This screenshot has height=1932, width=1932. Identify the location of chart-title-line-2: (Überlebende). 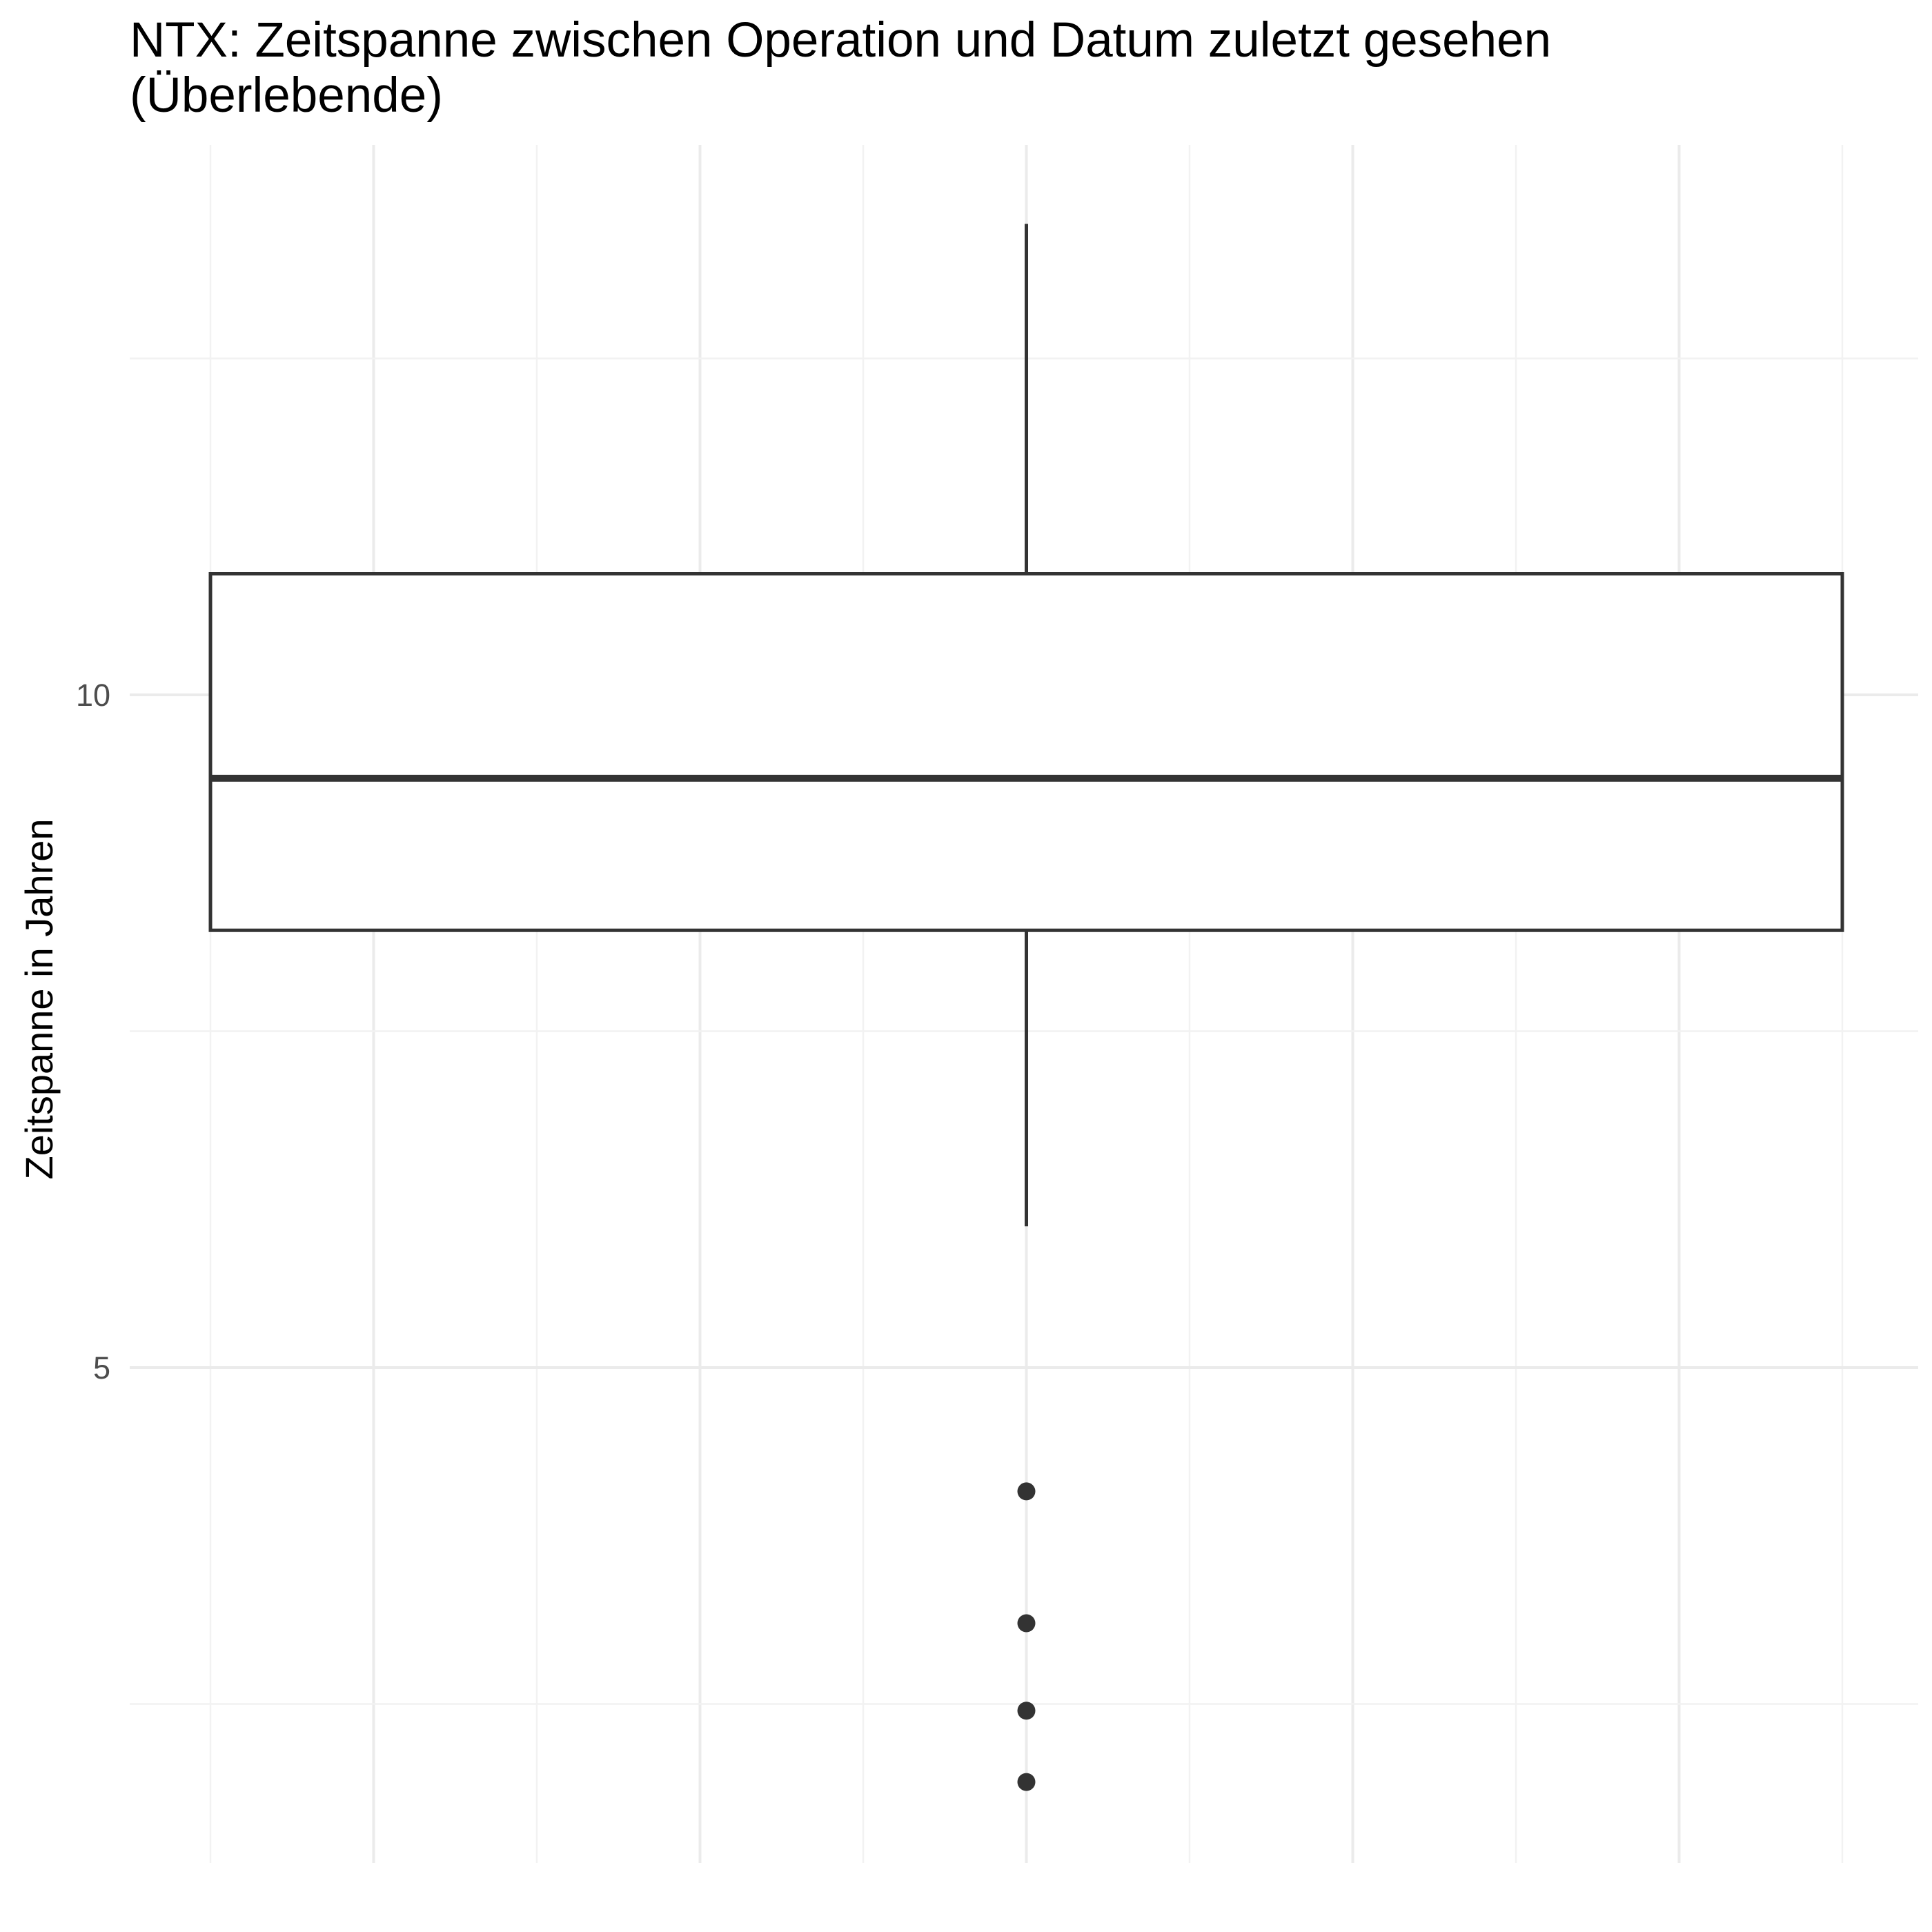
(286, 95).